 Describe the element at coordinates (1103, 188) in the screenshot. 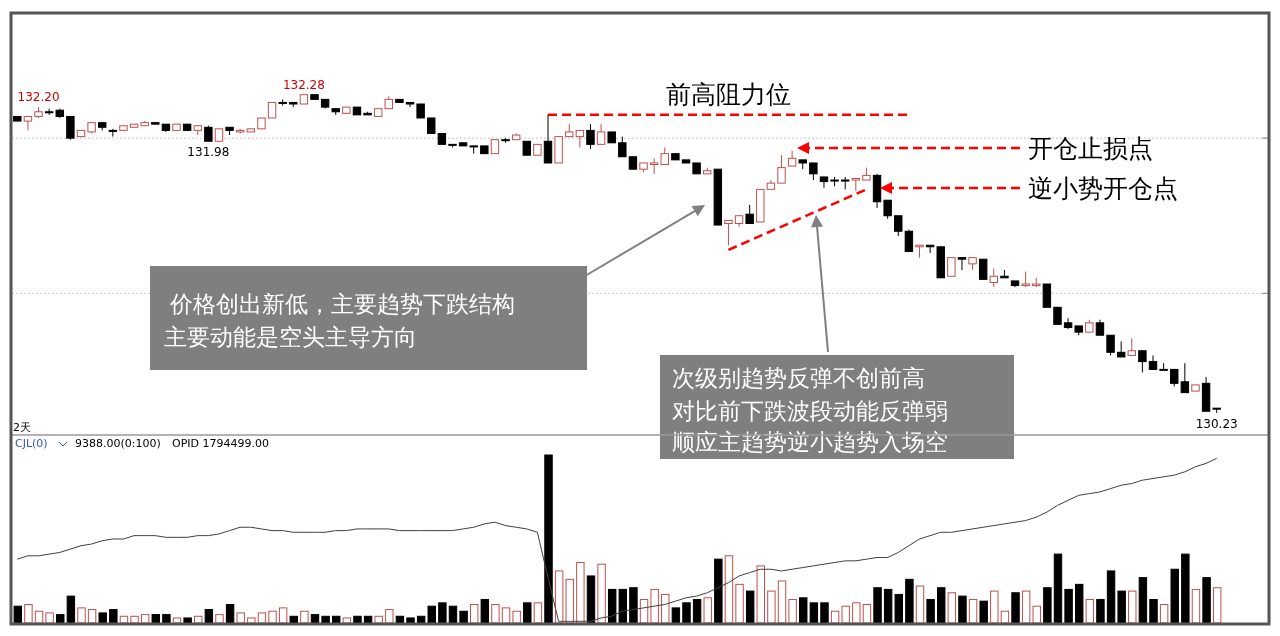

I see `annotation: 逆小势开仓点` at that location.